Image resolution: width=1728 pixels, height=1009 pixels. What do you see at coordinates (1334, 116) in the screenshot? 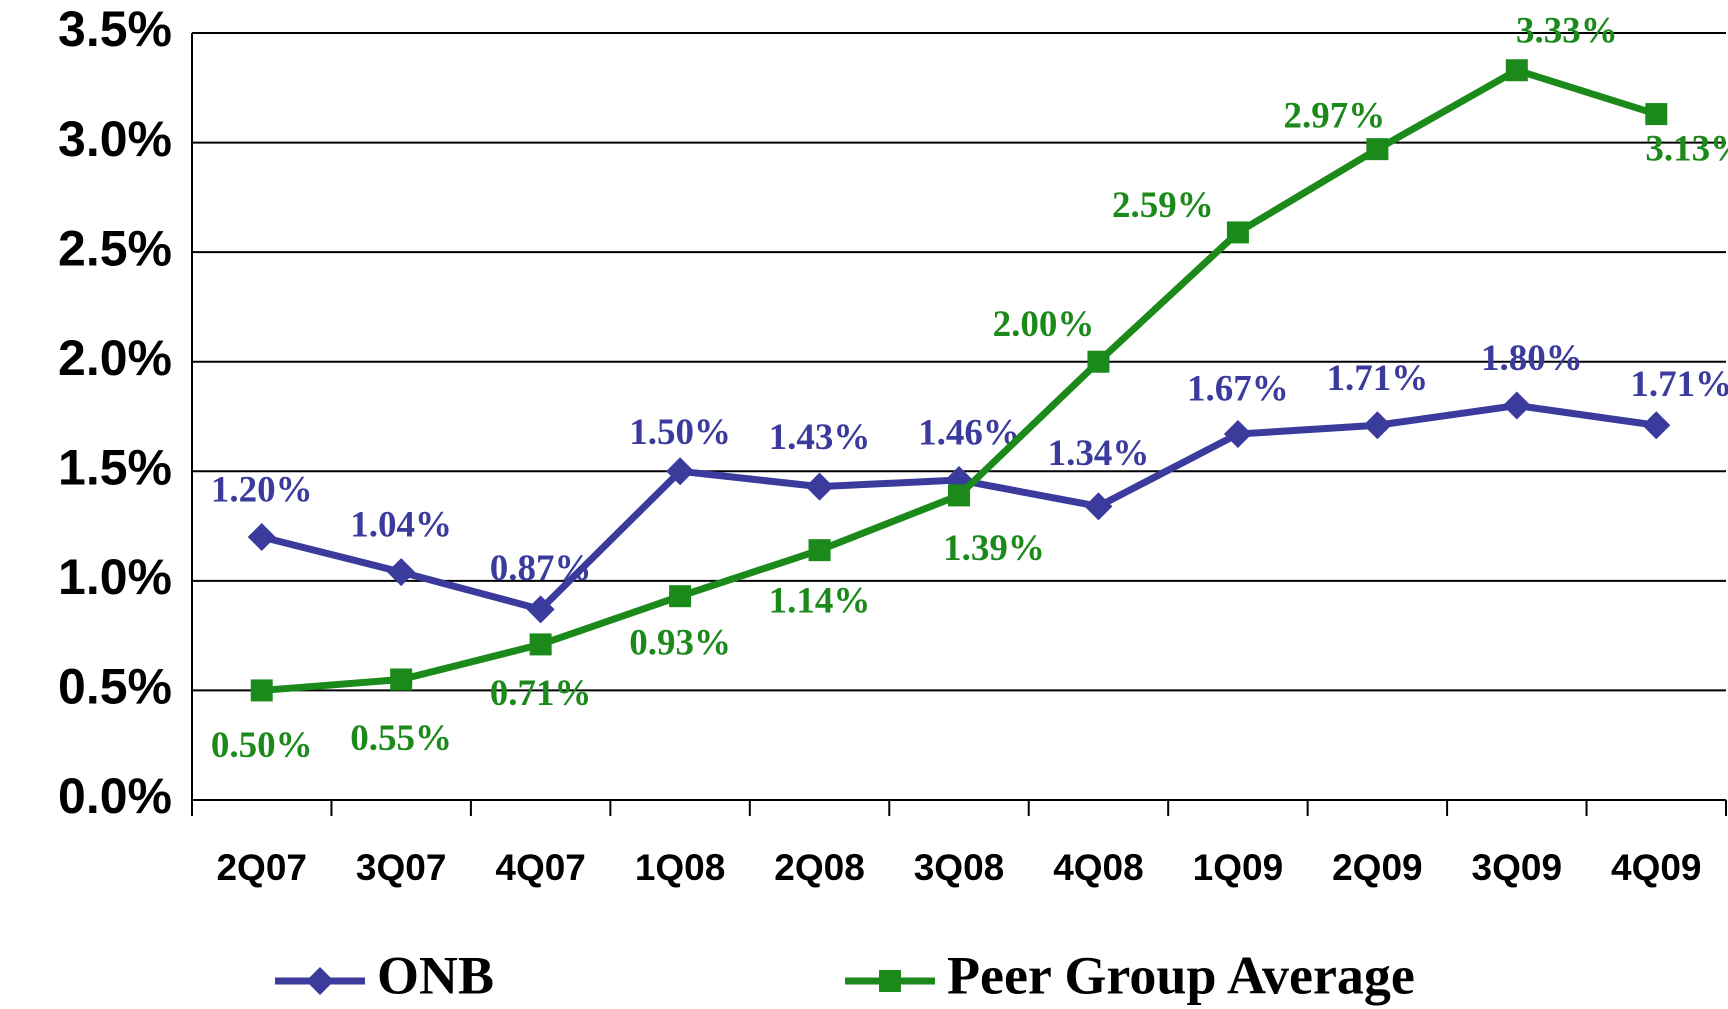
I see `data-label: 2.97%` at bounding box center [1334, 116].